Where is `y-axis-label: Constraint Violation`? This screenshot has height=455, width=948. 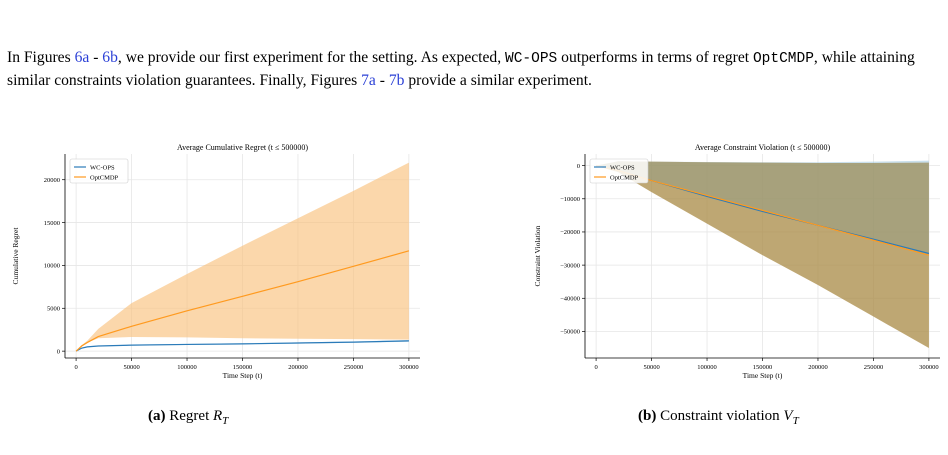 y-axis-label: Constraint Violation is located at coordinates (537, 255).